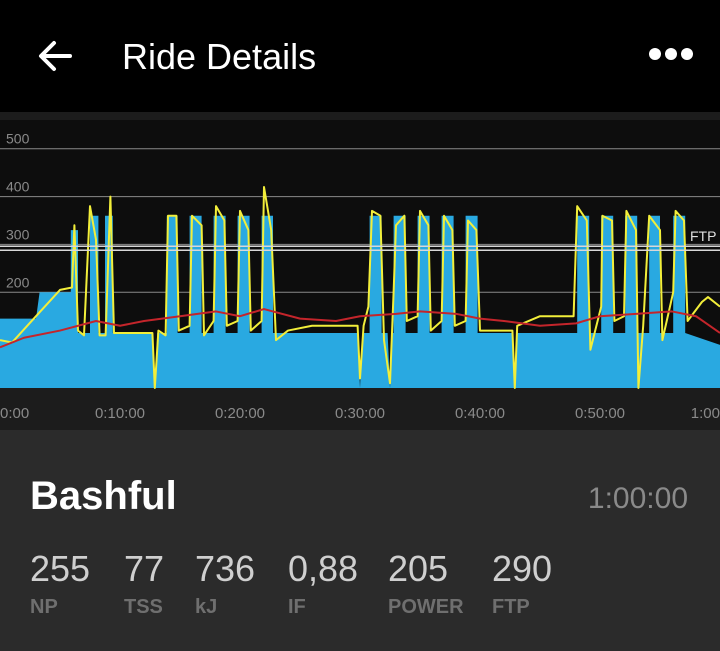  I want to click on stat: 205 POWER, so click(426, 583).